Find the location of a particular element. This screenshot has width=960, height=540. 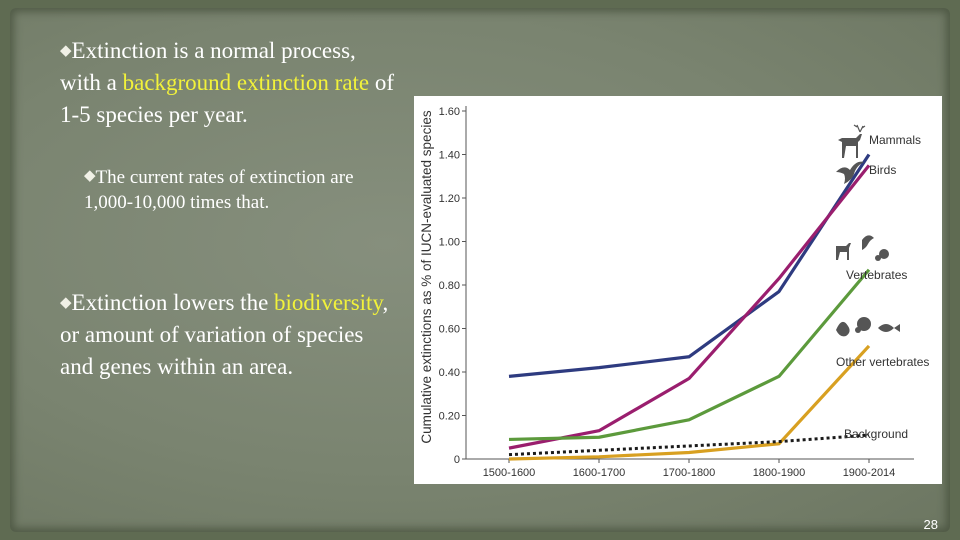

reptile-frog-fish-icon is located at coordinates (868, 327).